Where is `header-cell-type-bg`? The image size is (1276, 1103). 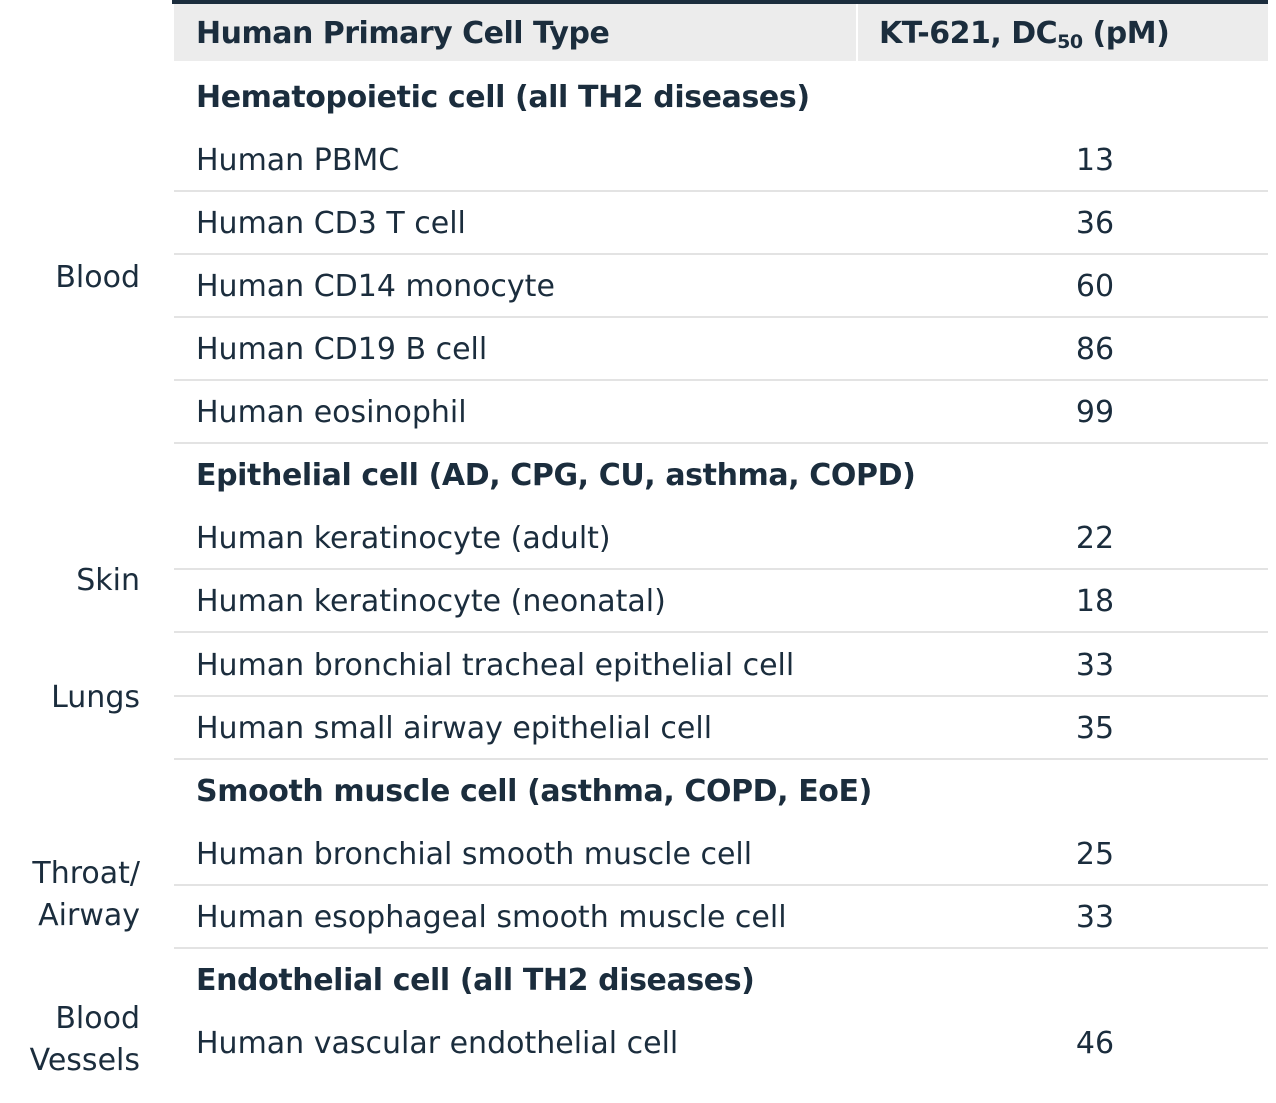 header-cell-type-bg is located at coordinates (515, 32).